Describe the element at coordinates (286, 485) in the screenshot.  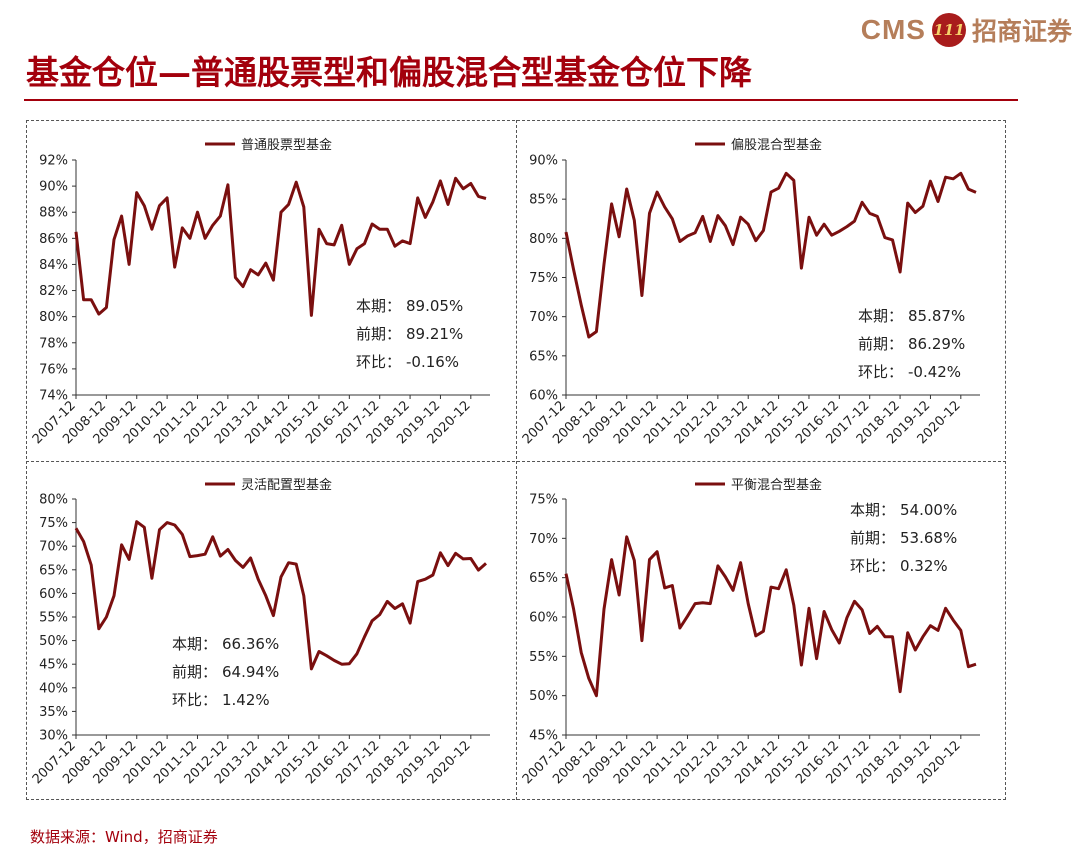
I see `legend-label: 灵活配置型基金` at that location.